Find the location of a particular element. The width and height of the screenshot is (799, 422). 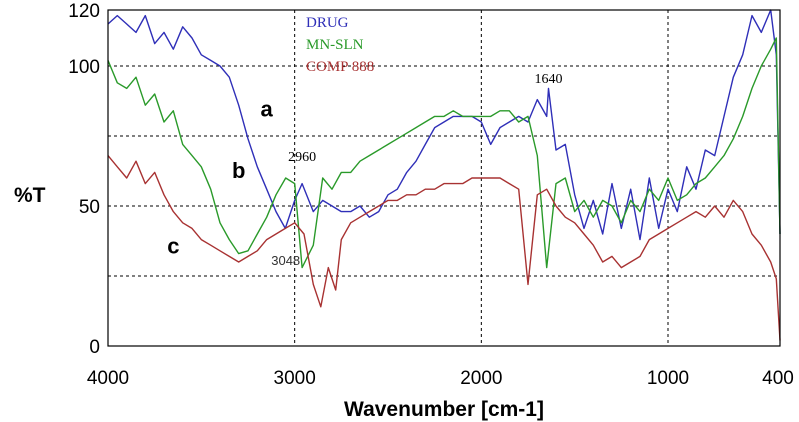

y-tick-label: 120 is located at coordinates (84, 11).